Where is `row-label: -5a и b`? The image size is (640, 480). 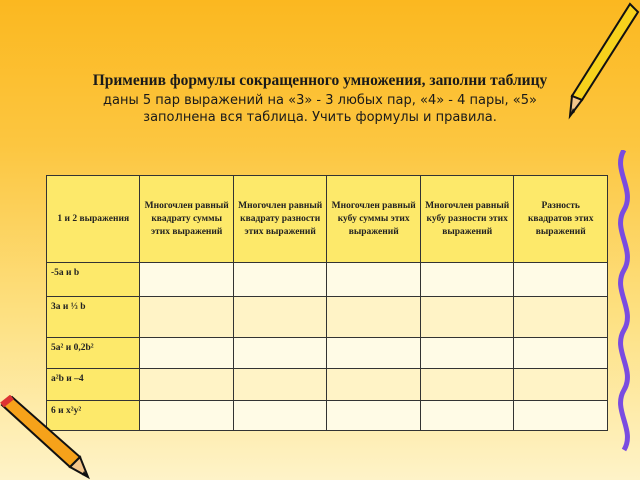
row-label: -5a и b is located at coordinates (93, 279).